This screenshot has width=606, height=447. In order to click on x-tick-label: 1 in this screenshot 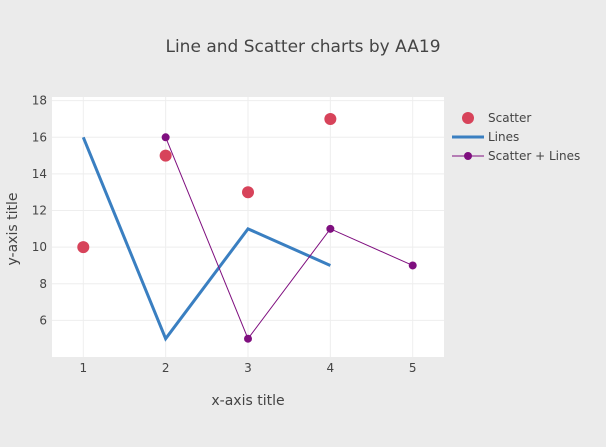, I will do `click(83, 368)`.